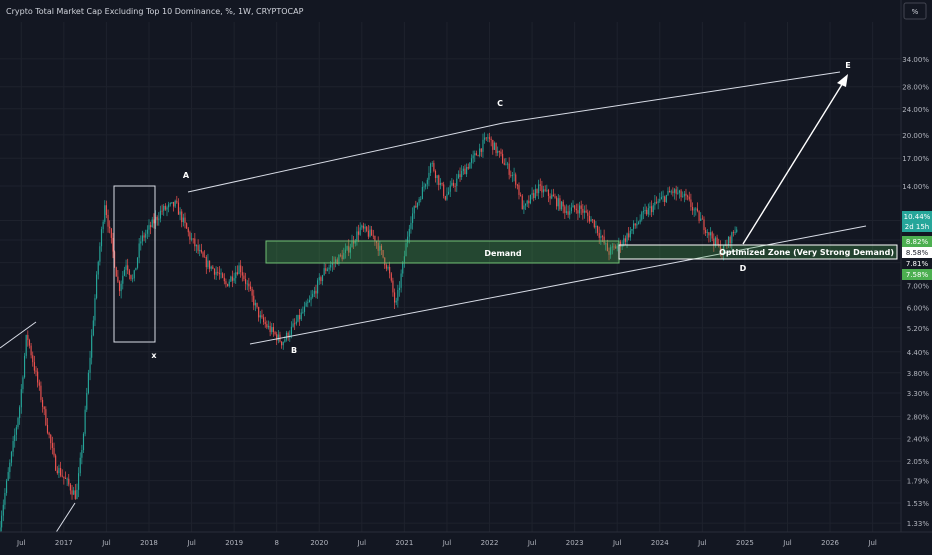 The image size is (932, 555). I want to click on price-tick-label: 7.00%, so click(918, 286).